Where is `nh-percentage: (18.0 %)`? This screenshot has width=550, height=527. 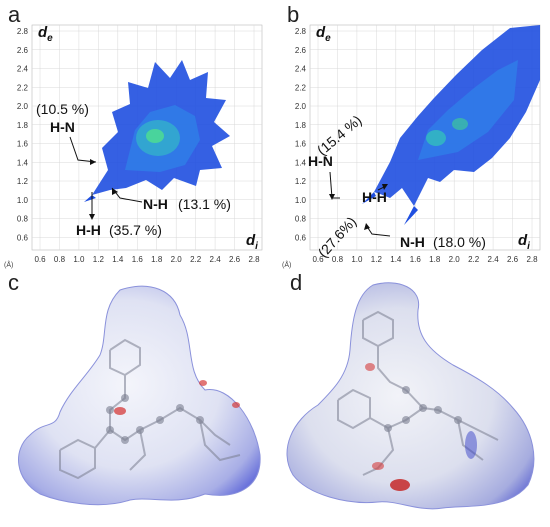 nh-percentage: (18.0 %) is located at coordinates (459, 242).